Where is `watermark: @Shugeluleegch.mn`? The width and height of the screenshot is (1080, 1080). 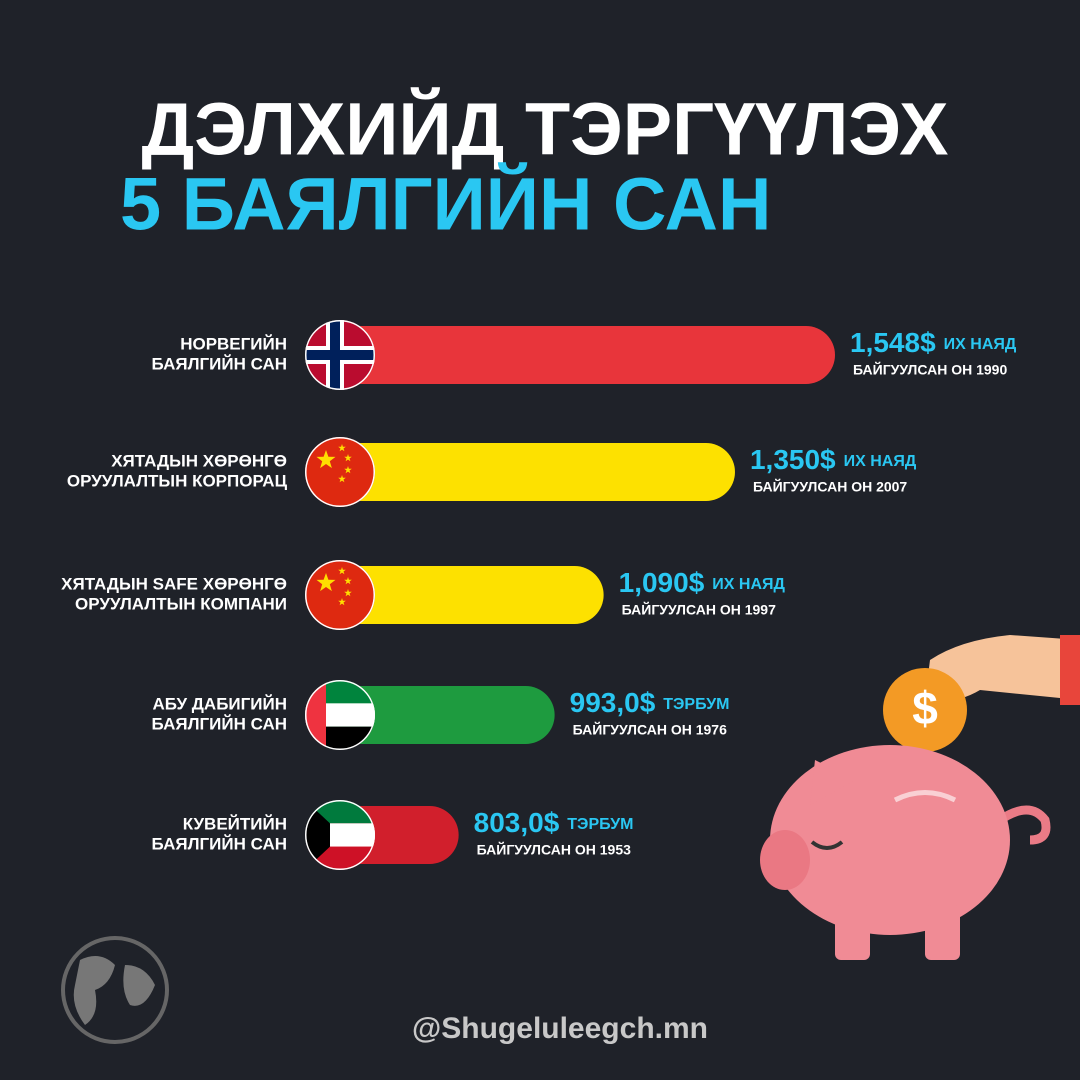
watermark: @Shugeluleegch.mn is located at coordinates (560, 1028).